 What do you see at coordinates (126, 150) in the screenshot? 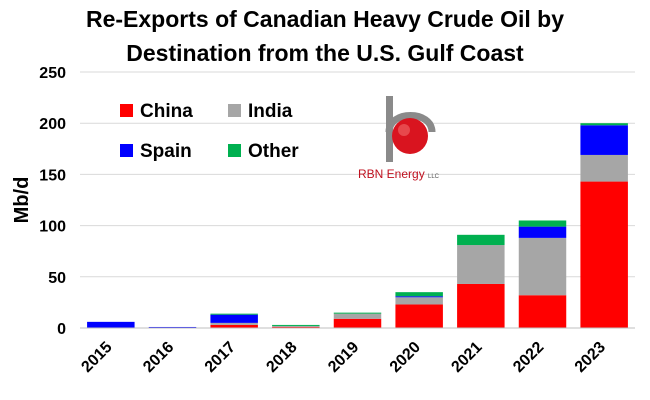
I see `legend-swatch-spain` at bounding box center [126, 150].